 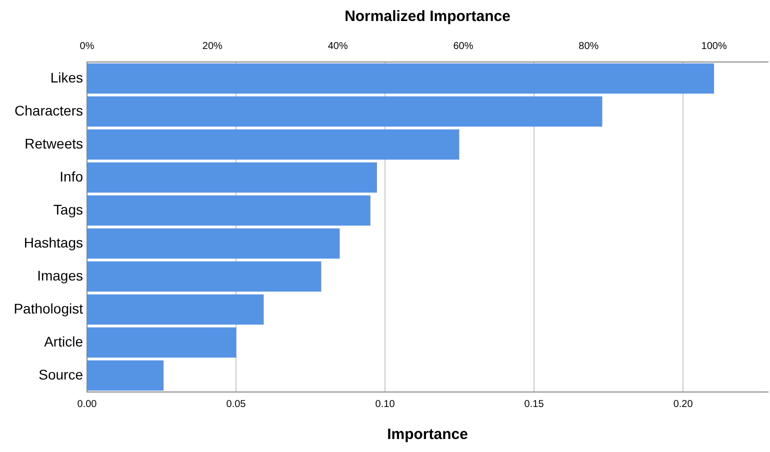 I want to click on y-tick-label: Pathologist, so click(x=49, y=308).